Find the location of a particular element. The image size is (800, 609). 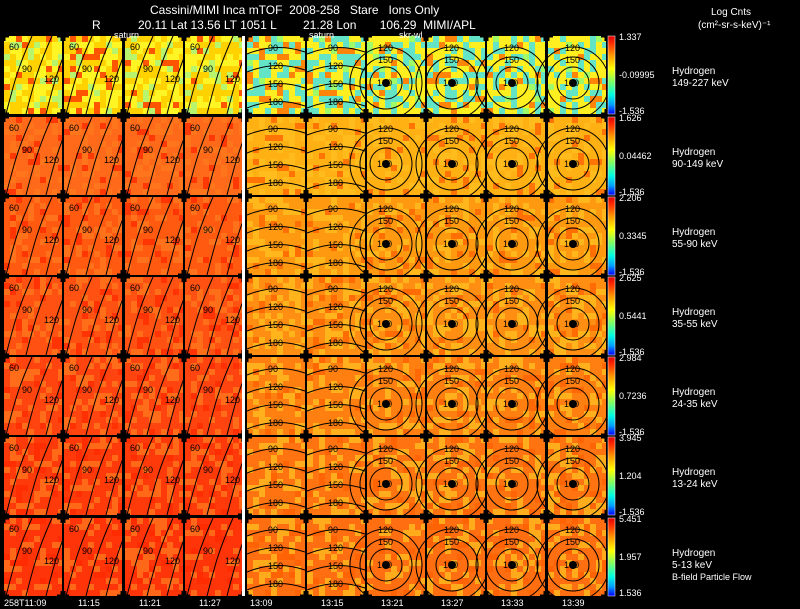

heatmap-panel-r5-c4: 90 120 150 180 is located at coordinates (276, 476).